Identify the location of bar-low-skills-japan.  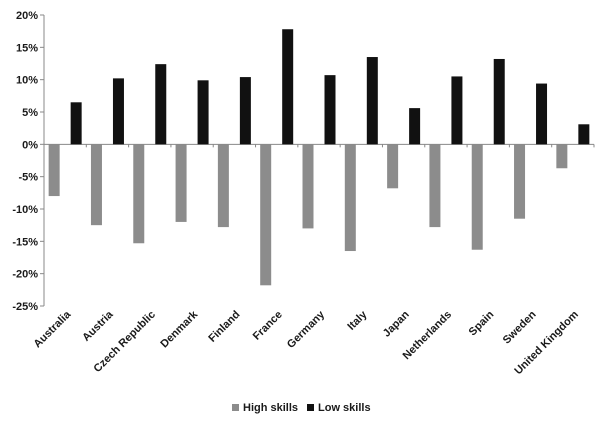
(415, 126).